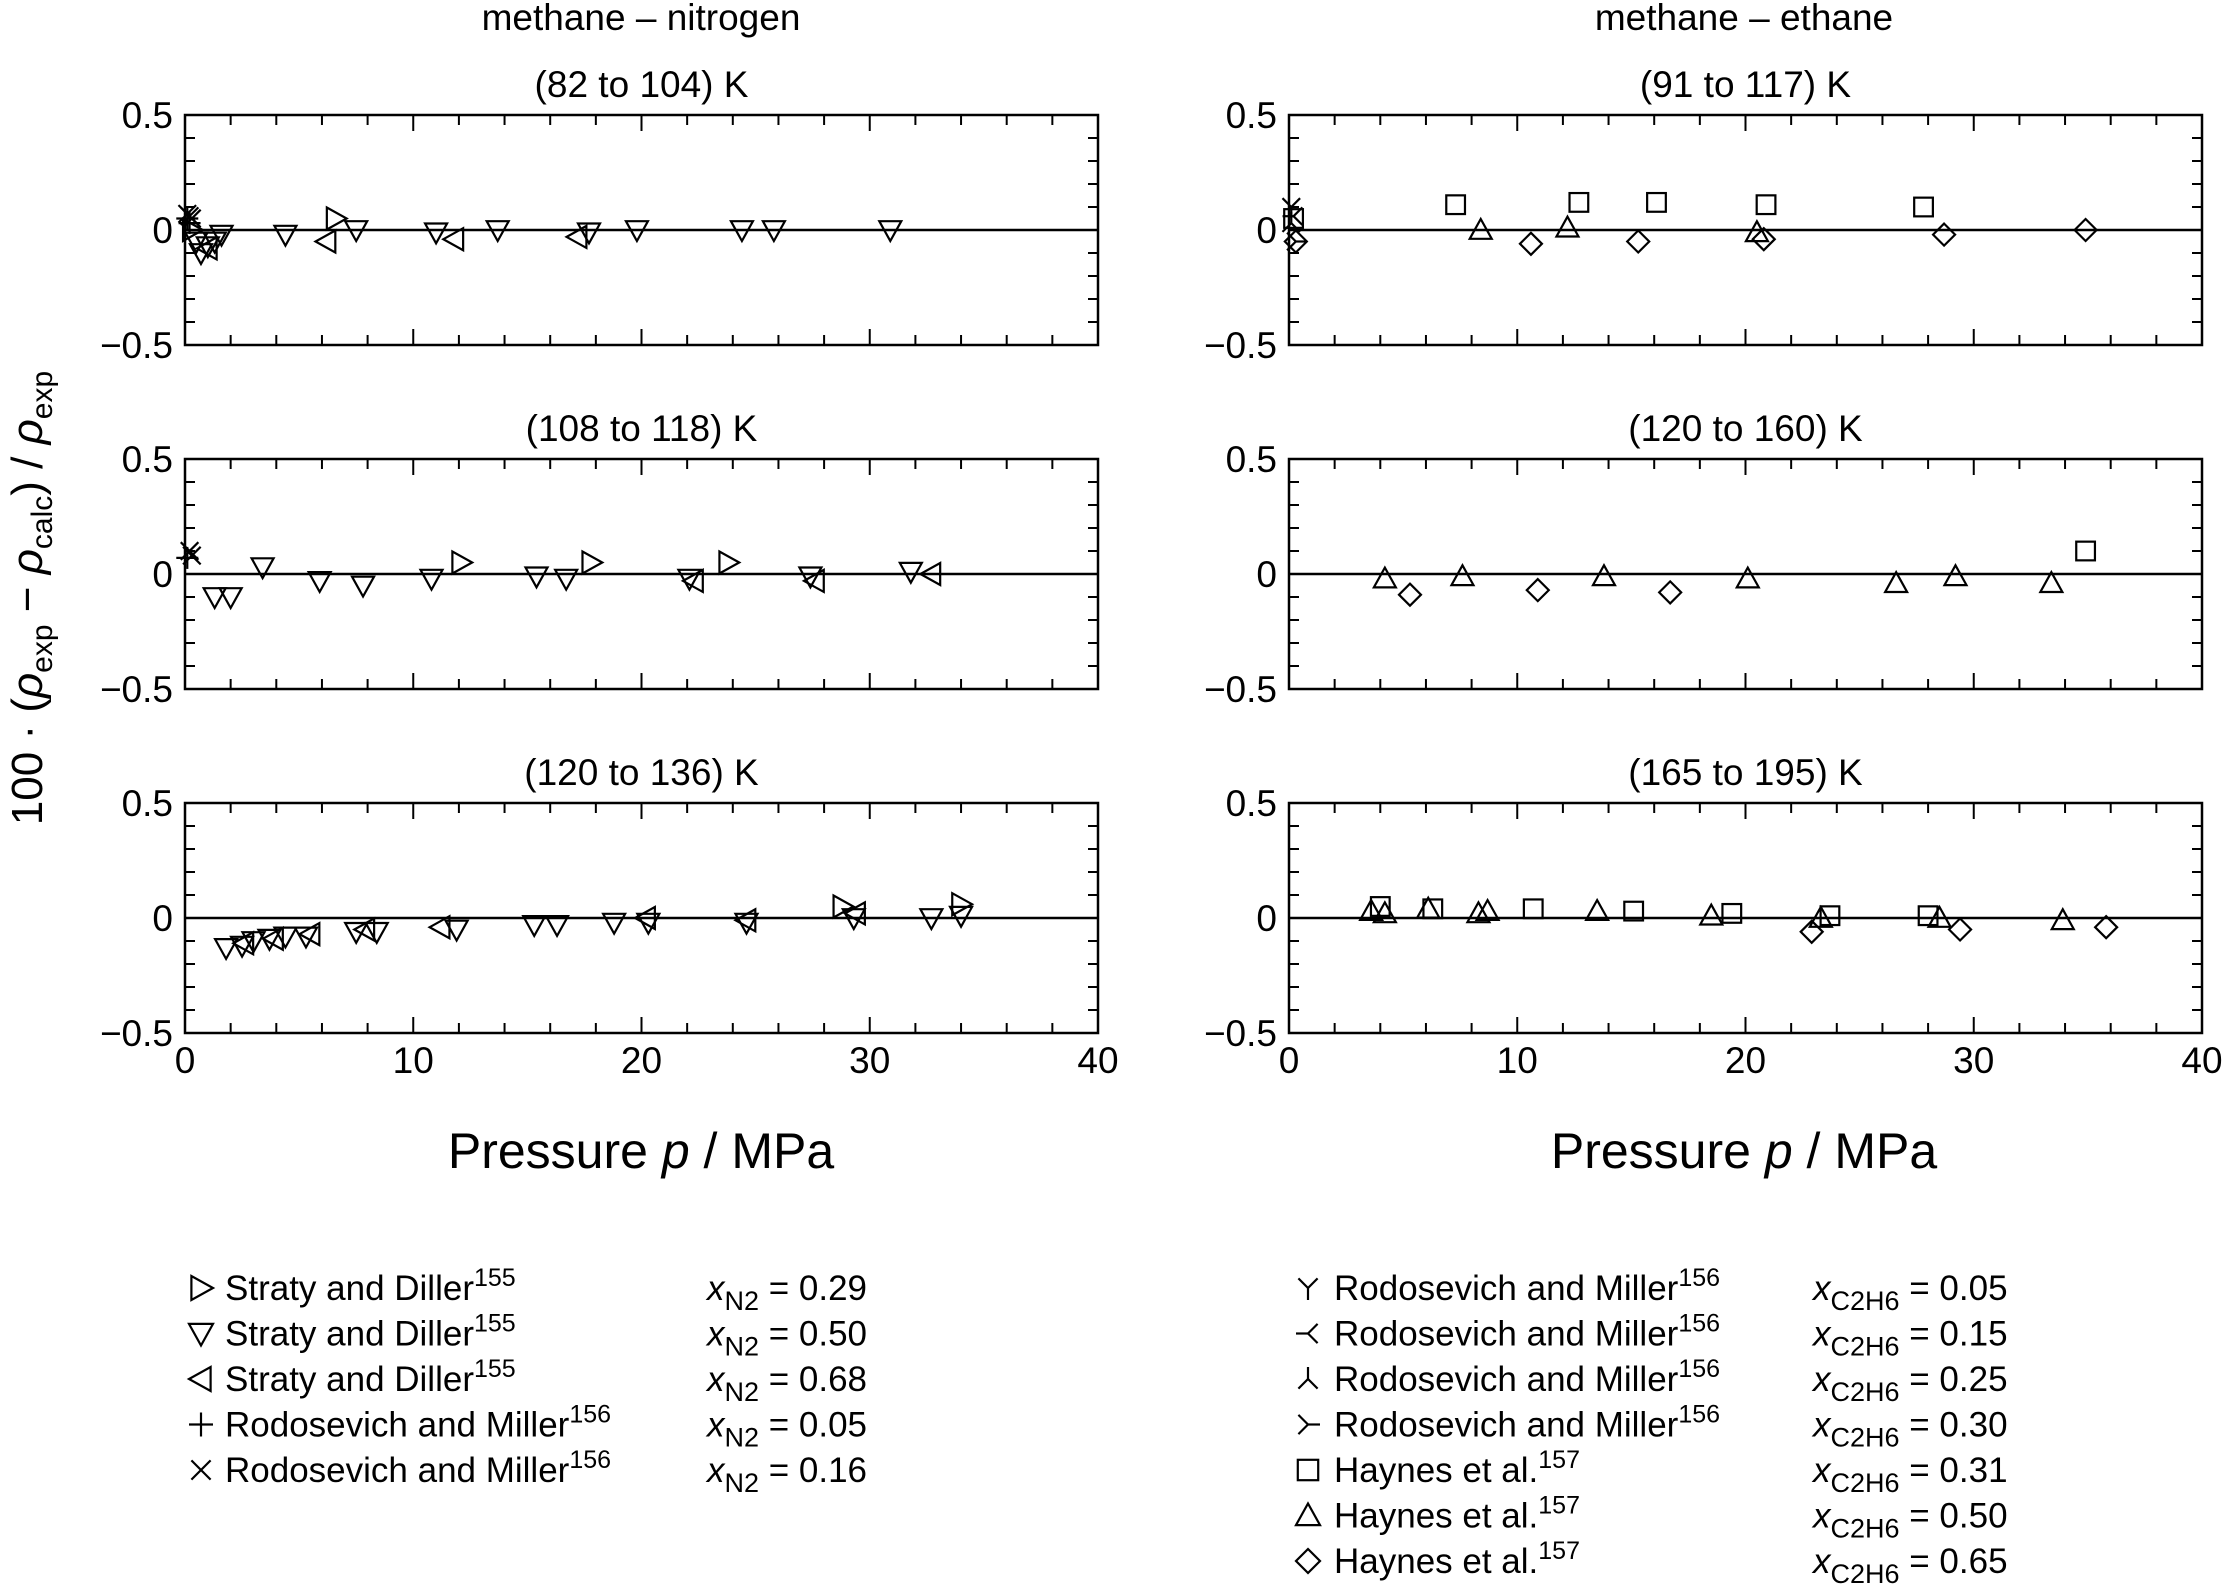 This screenshot has width=2222, height=1587. I want to click on legend-item-left: Straty and Diller155 xN2 = 0.29, so click(528, 1290).